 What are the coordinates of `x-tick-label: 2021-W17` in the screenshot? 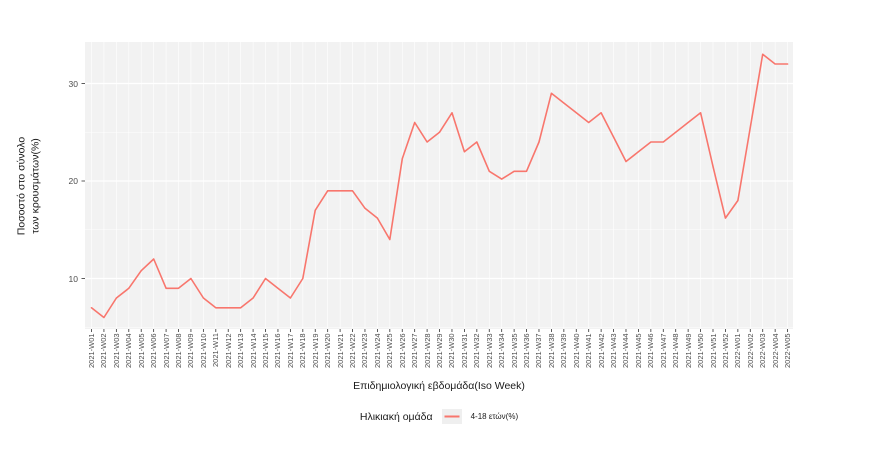 It's located at (290, 350).